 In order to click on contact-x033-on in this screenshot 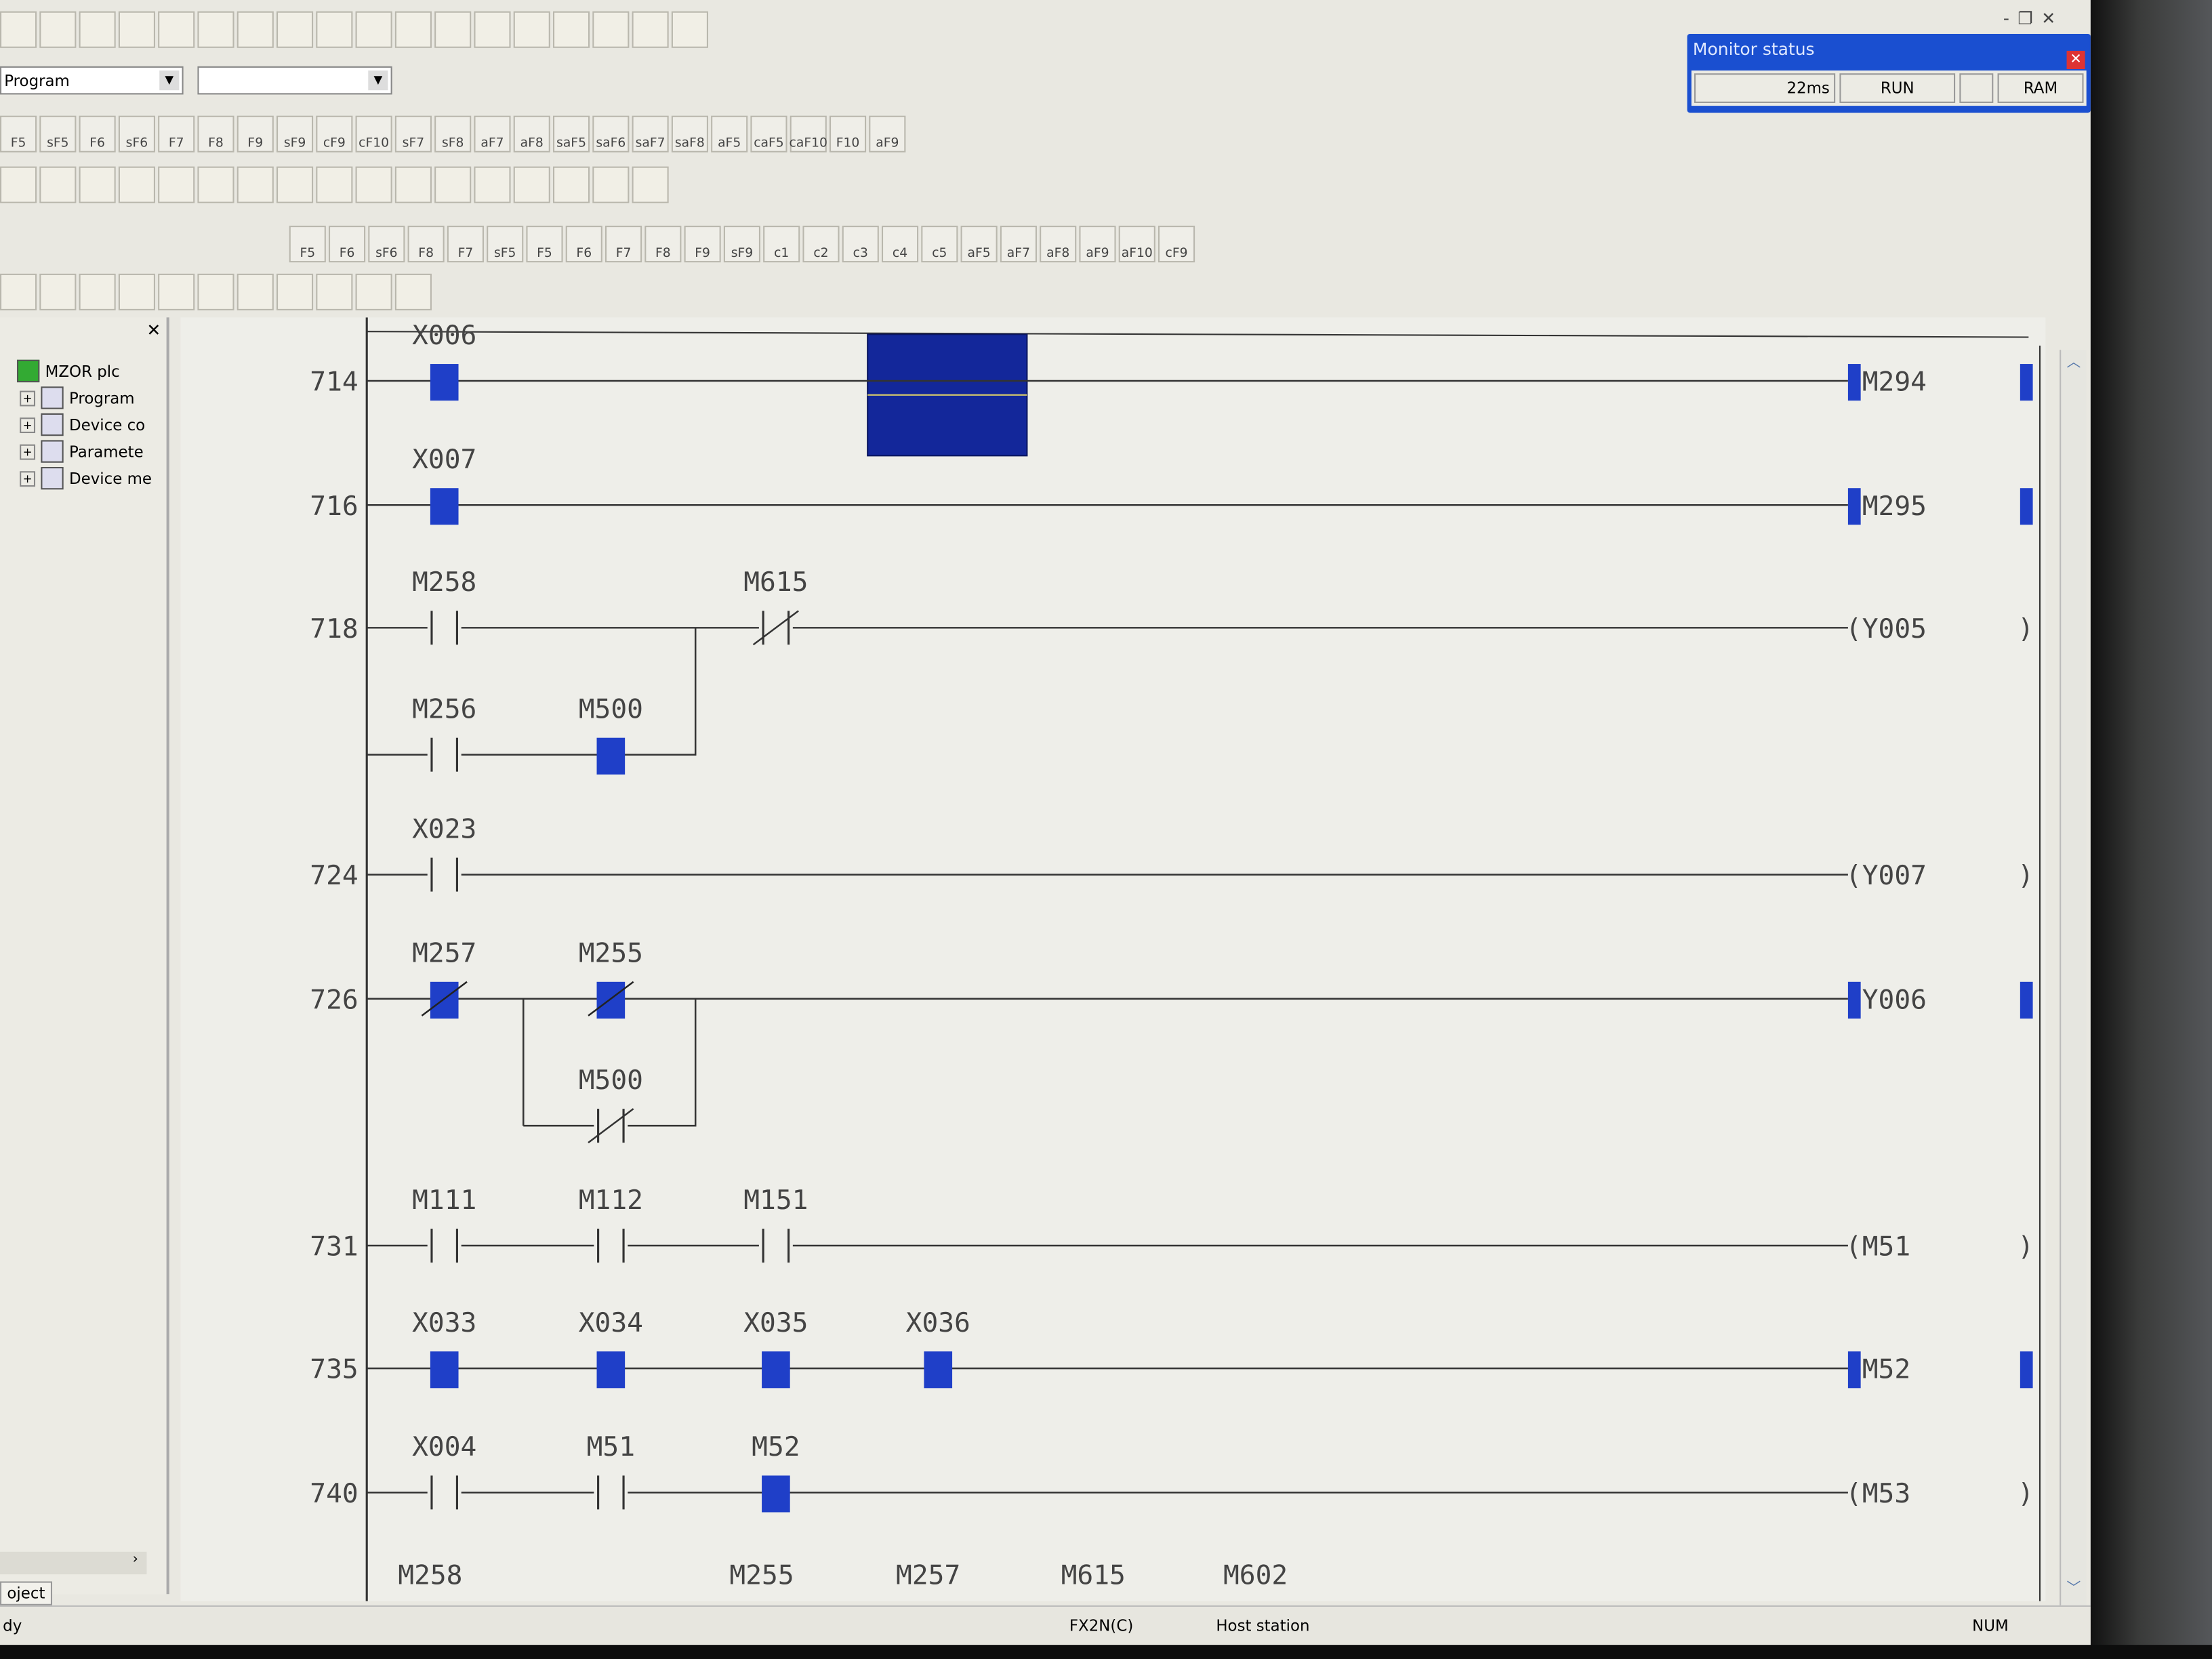, I will do `click(444, 1370)`.